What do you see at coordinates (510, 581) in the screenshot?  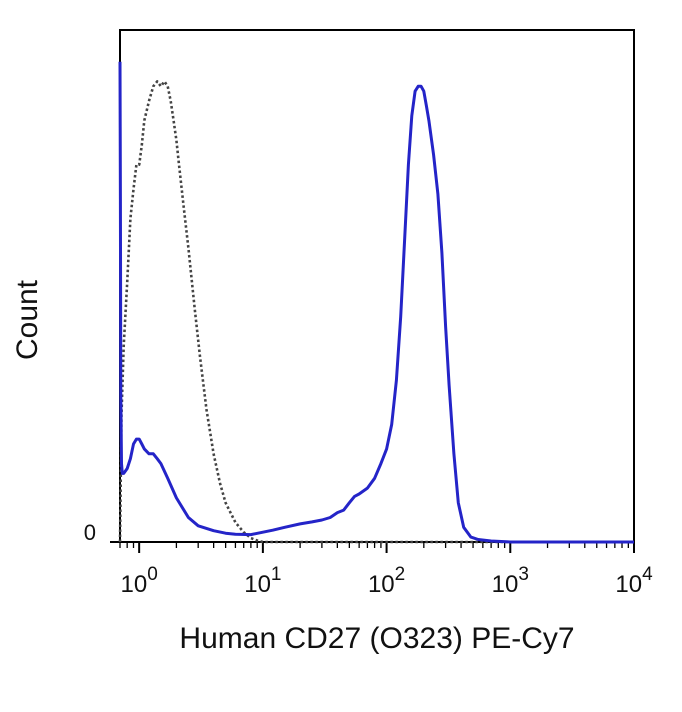 I see `x-tick-label: 10³` at bounding box center [510, 581].